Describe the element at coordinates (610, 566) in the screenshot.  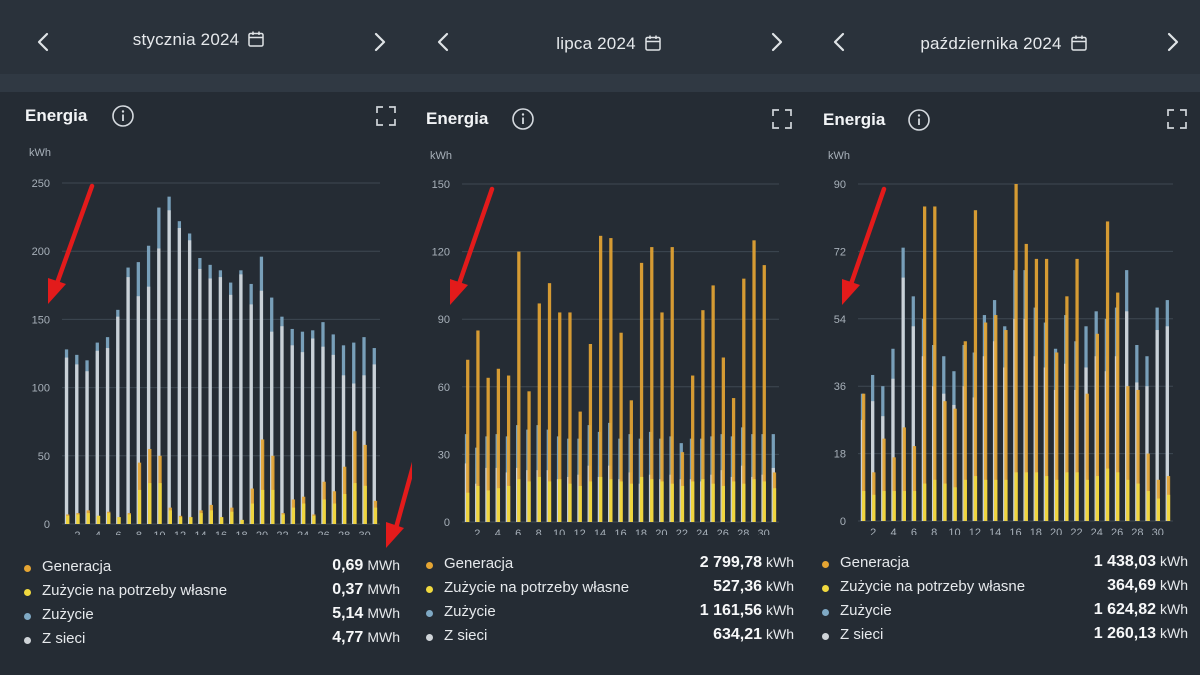
I see `legend-item: Generacja 2 799,78 kWh` at that location.